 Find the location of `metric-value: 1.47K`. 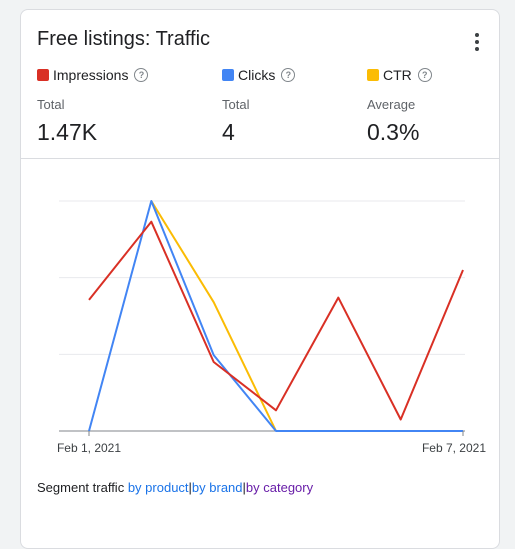

metric-value: 1.47K is located at coordinates (67, 132).